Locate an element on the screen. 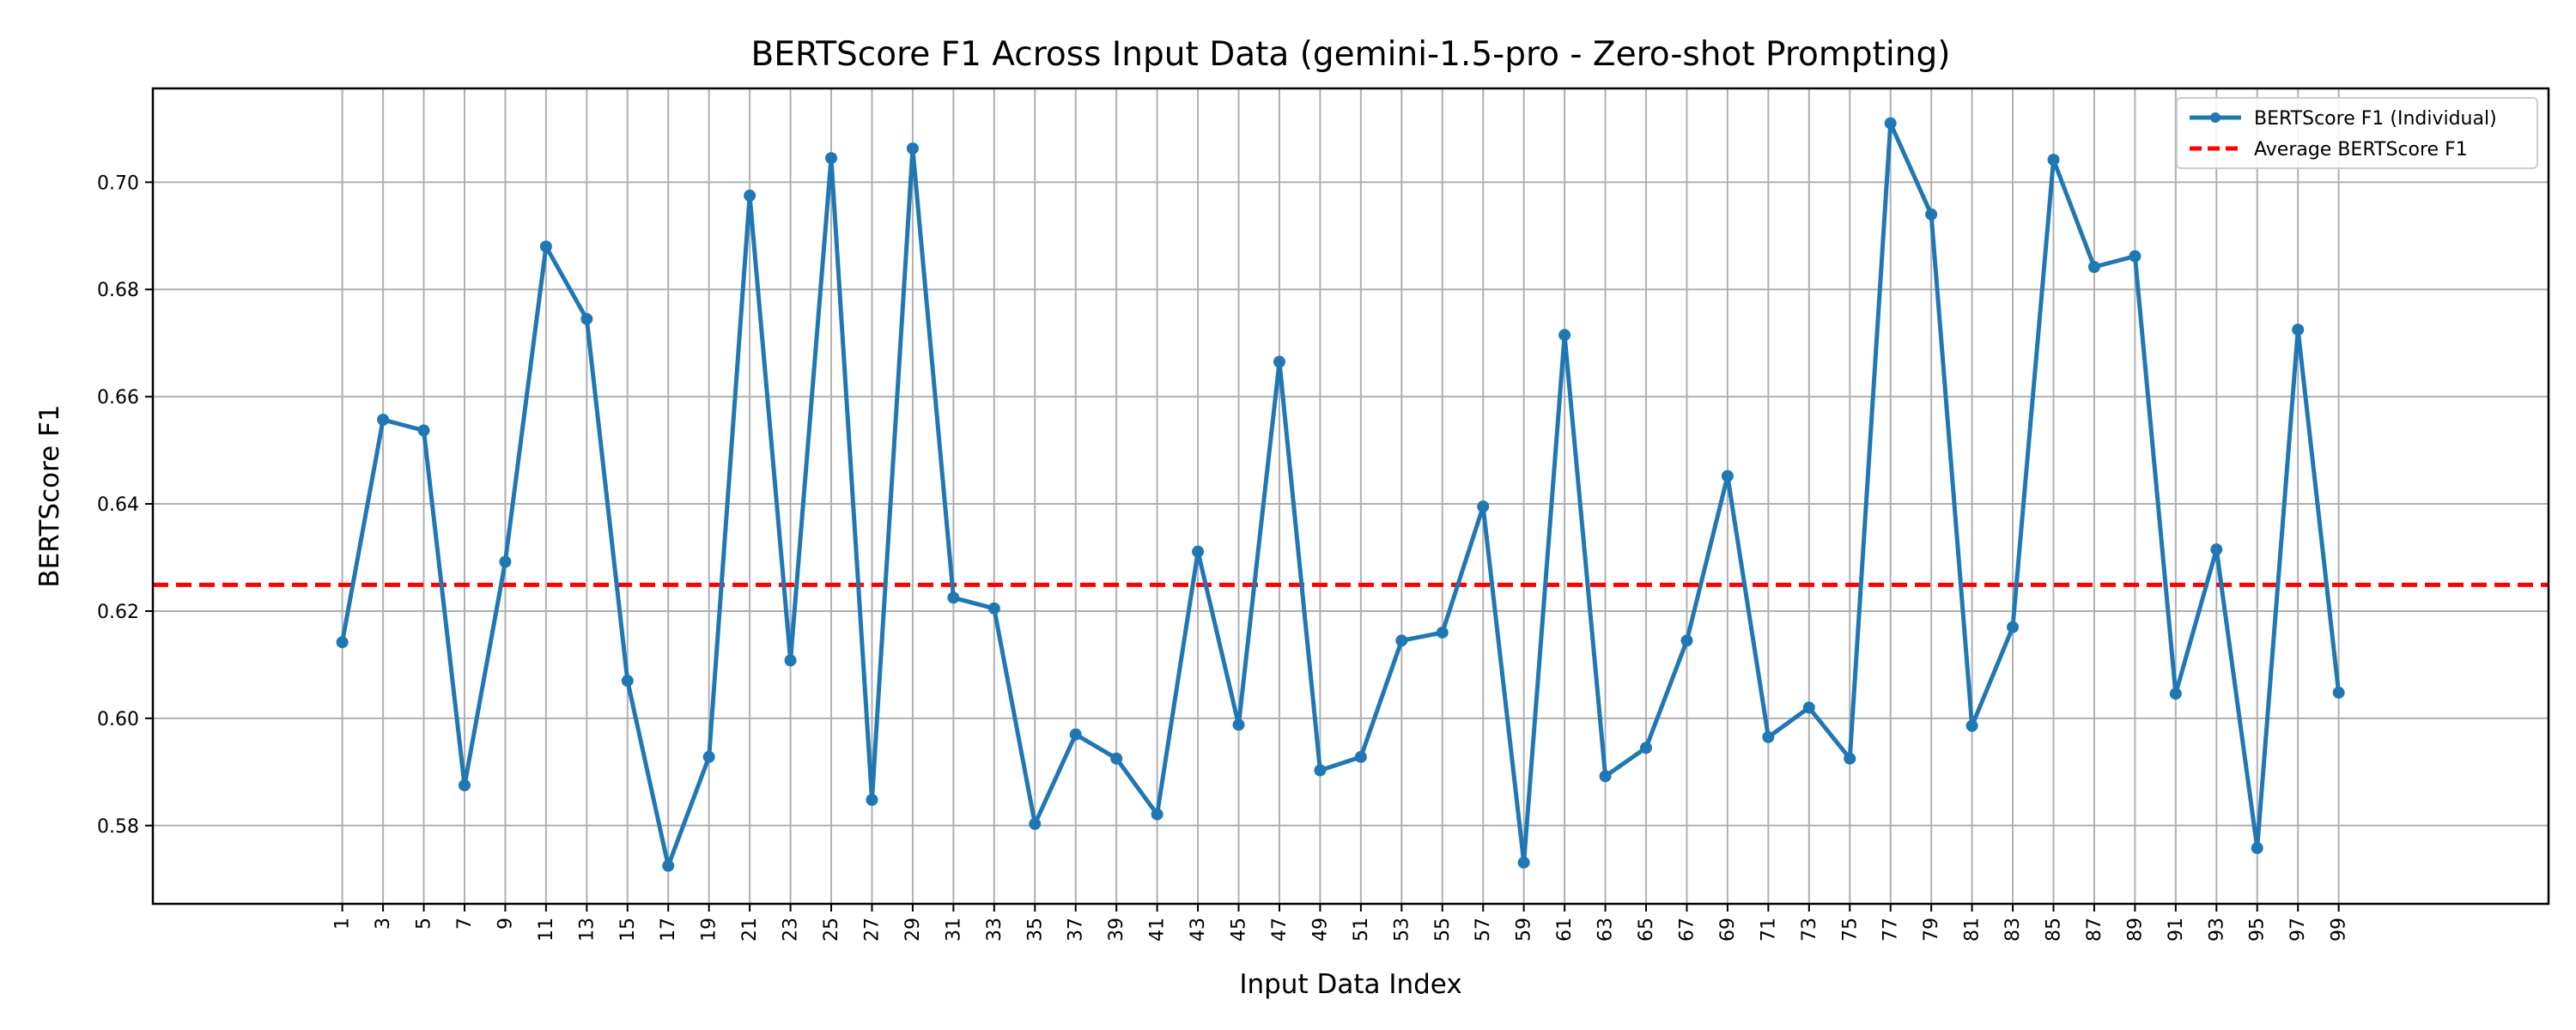  x-tick-label: 99 is located at coordinates (2339, 930).